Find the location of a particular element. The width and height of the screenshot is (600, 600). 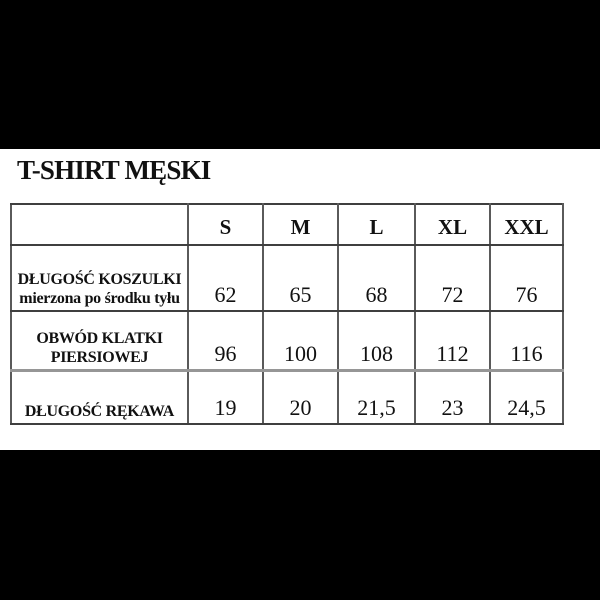

size-column-header-m: M is located at coordinates (300, 224).